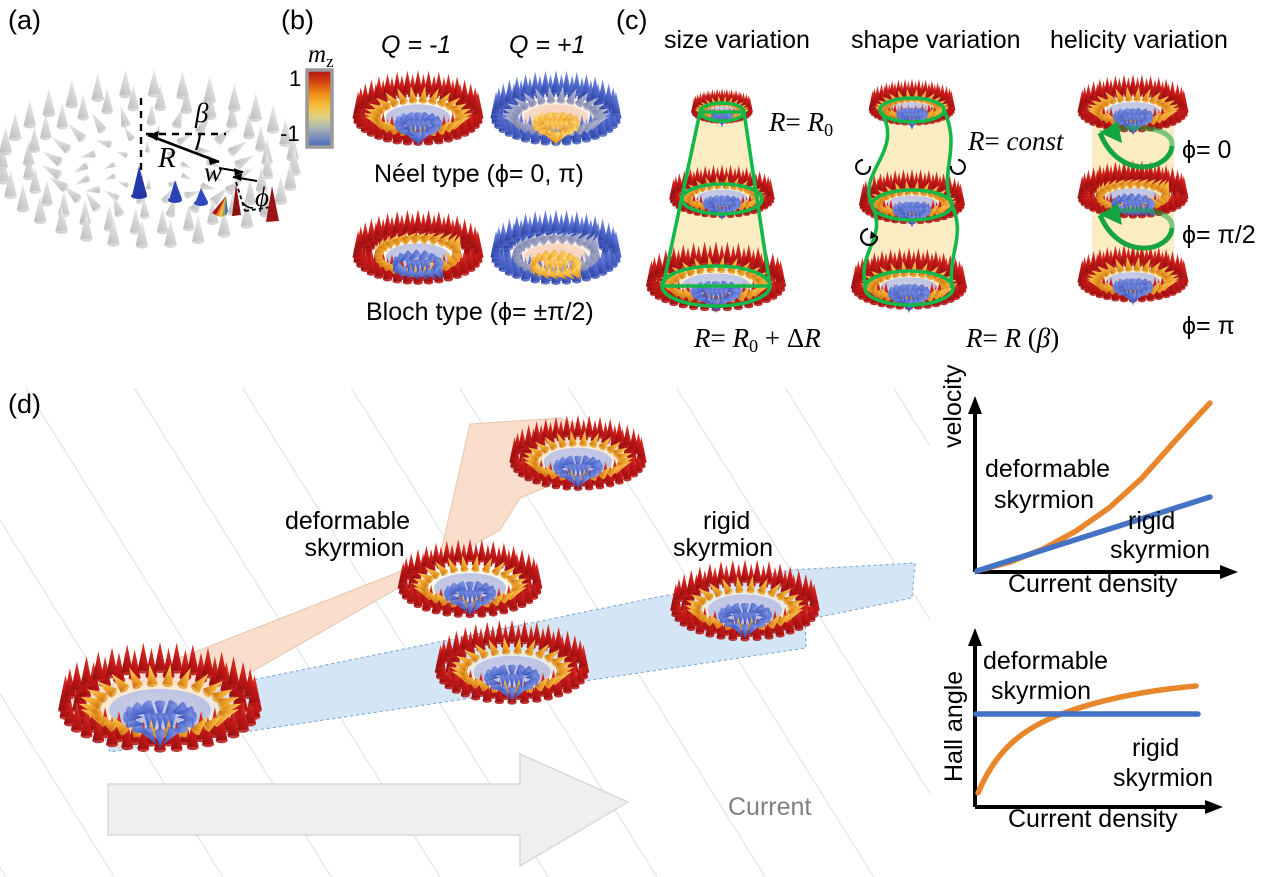  Describe the element at coordinates (723, 548) in the screenshot. I see `panel-d-label-rigid-line2: skyrmion` at that location.